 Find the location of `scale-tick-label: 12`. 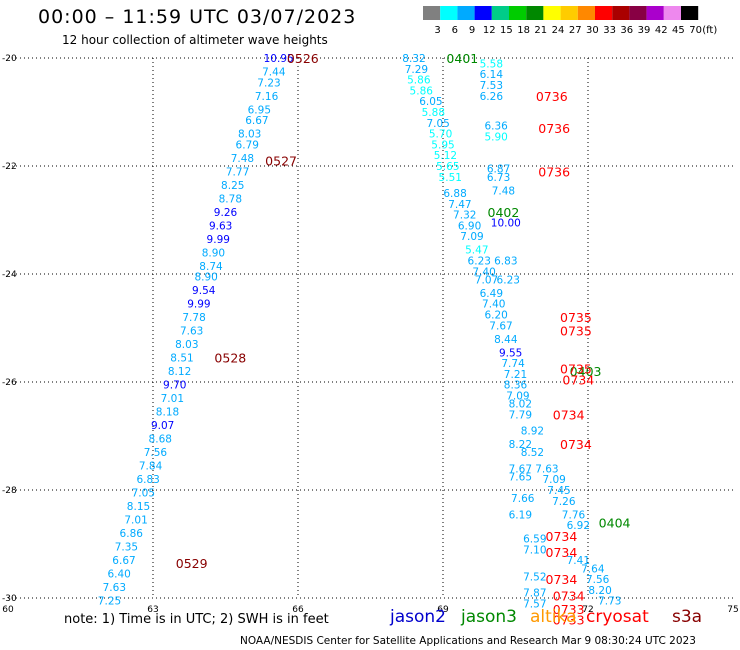

scale-tick-label: 12 is located at coordinates (489, 30).